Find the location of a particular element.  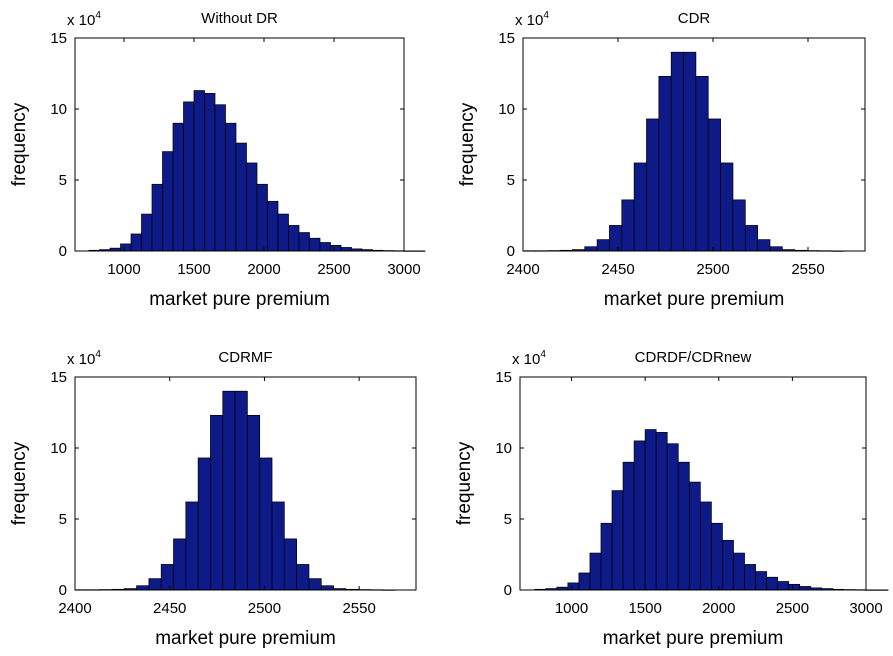

x-tick-label: 3000 is located at coordinates (403, 269).